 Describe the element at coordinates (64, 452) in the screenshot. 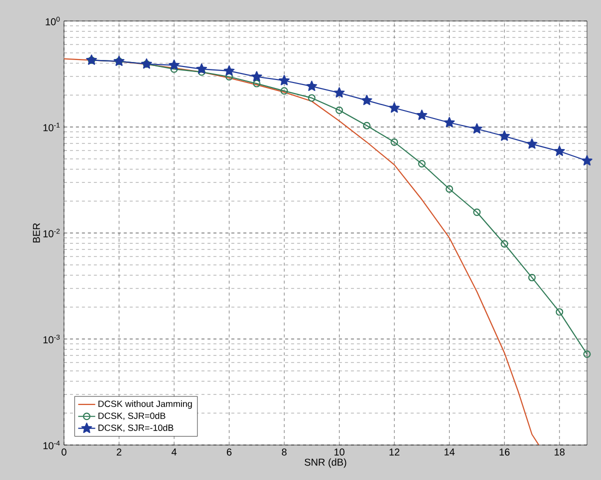

I see `x-tick-label: 0` at that location.